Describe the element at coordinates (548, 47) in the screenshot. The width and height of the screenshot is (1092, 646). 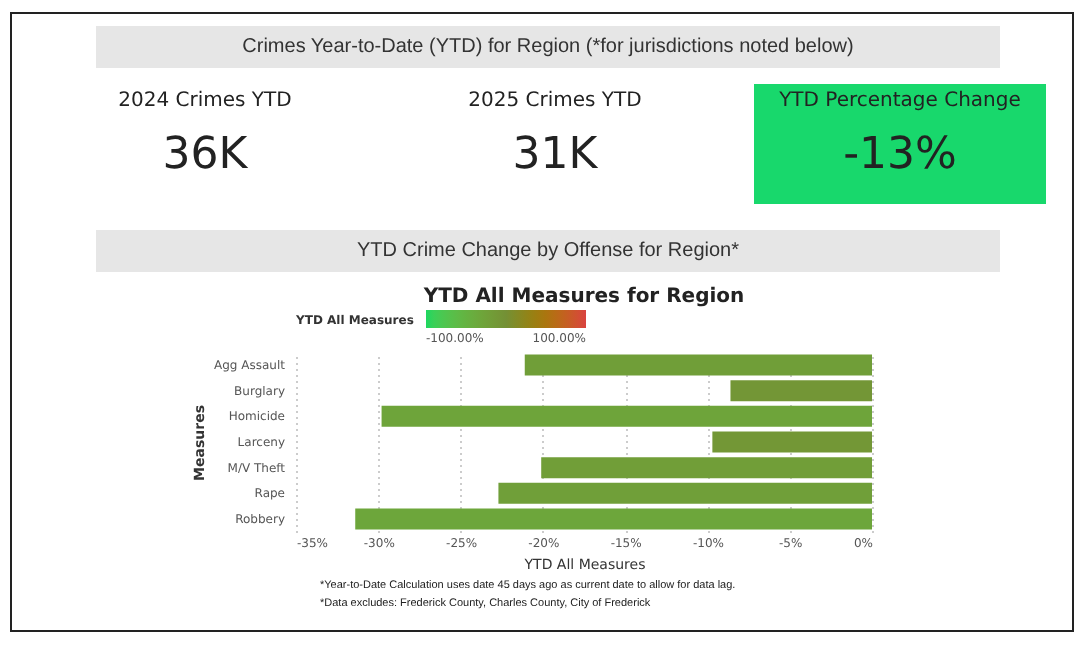
I see `text: Crimes Year-to-Date (YTD) for Region (*for jurisdictions noted below)` at that location.